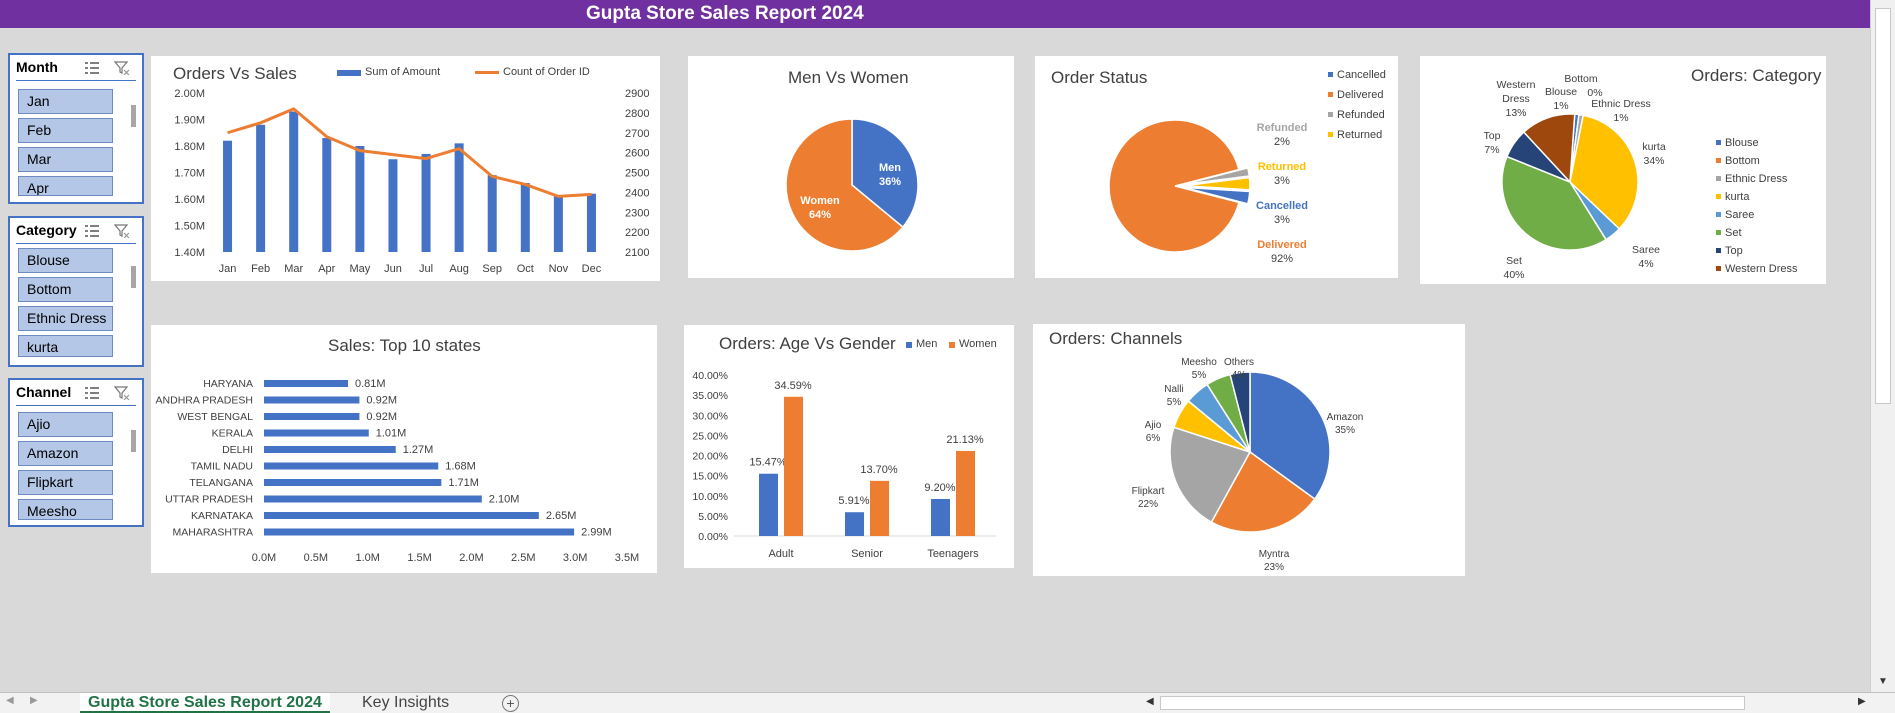  I want to click on slicer-item-jan: Jan, so click(65, 101).